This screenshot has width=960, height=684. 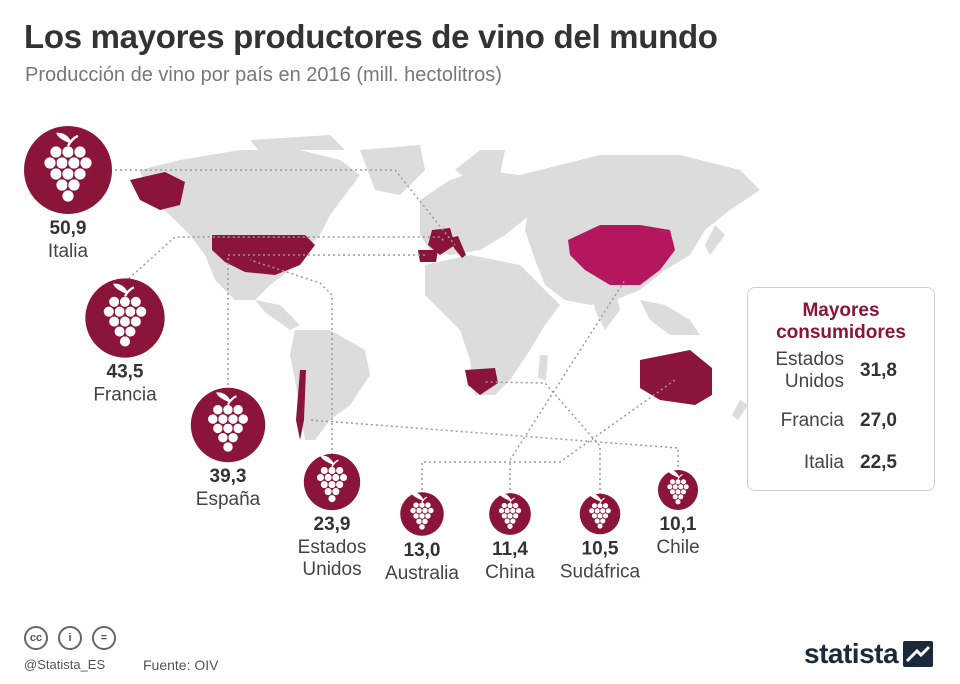 What do you see at coordinates (878, 420) in the screenshot?
I see `consumers-value: 27,0` at bounding box center [878, 420].